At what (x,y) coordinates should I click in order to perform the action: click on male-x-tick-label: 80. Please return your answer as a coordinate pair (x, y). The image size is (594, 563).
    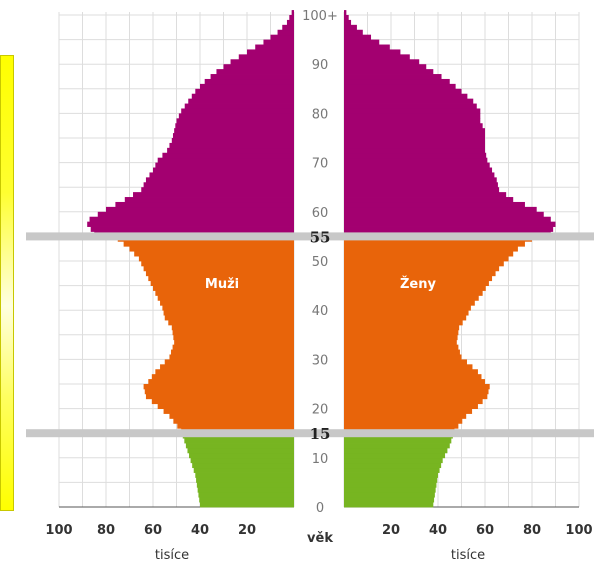
    Looking at the image, I should click on (106, 530).